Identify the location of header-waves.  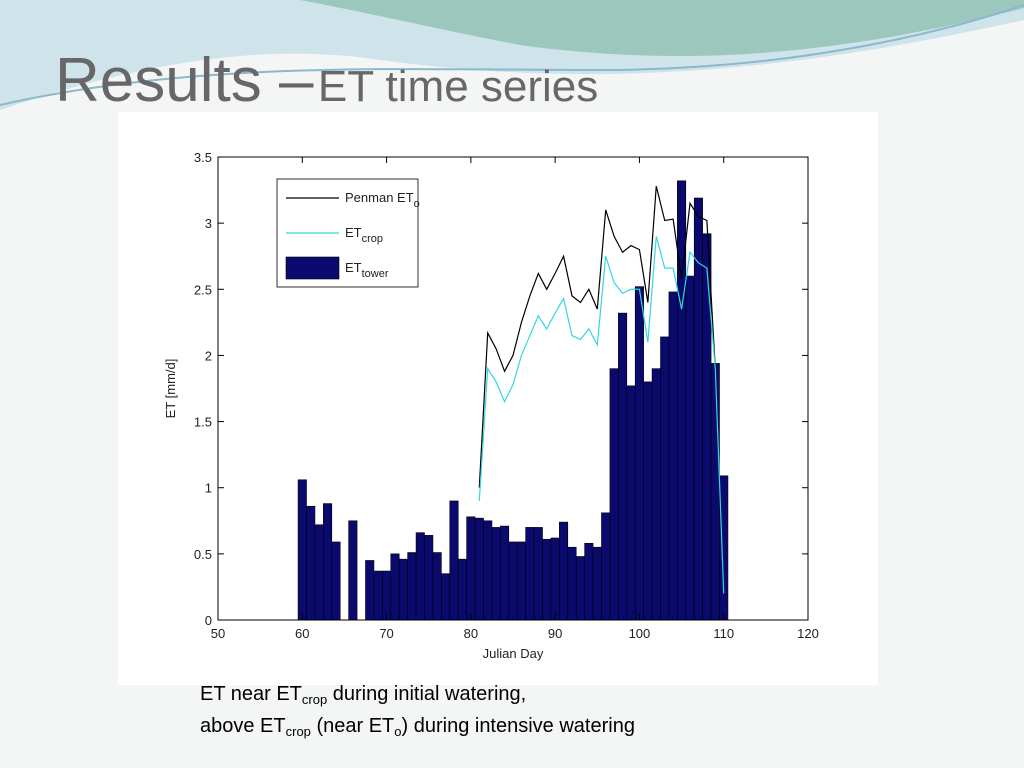
(512, 55).